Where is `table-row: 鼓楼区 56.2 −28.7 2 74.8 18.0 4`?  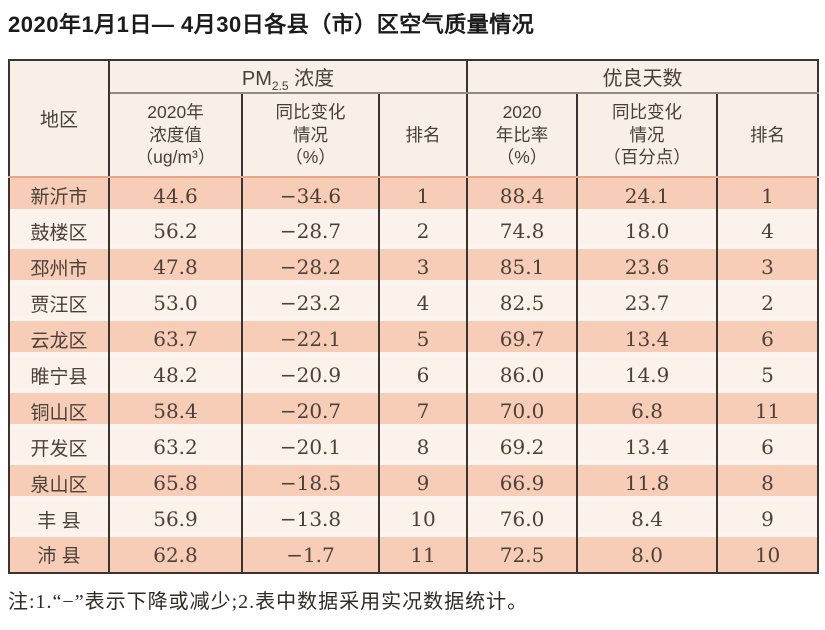
table-row: 鼓楼区 56.2 −28.7 2 74.8 18.0 4 is located at coordinates (414, 231).